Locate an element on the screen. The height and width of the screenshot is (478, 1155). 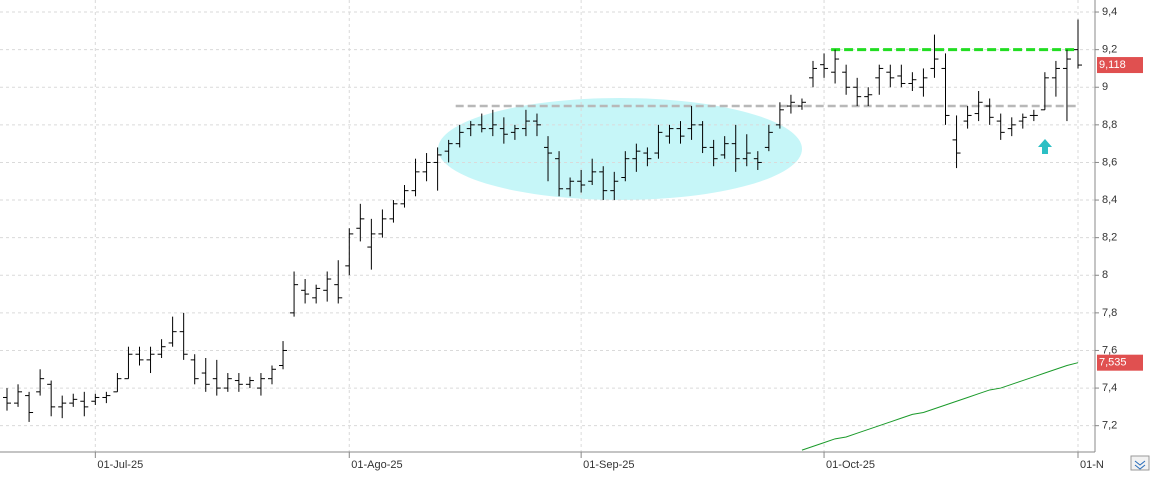
y-tick-label: 8,6 is located at coordinates (1109, 162).